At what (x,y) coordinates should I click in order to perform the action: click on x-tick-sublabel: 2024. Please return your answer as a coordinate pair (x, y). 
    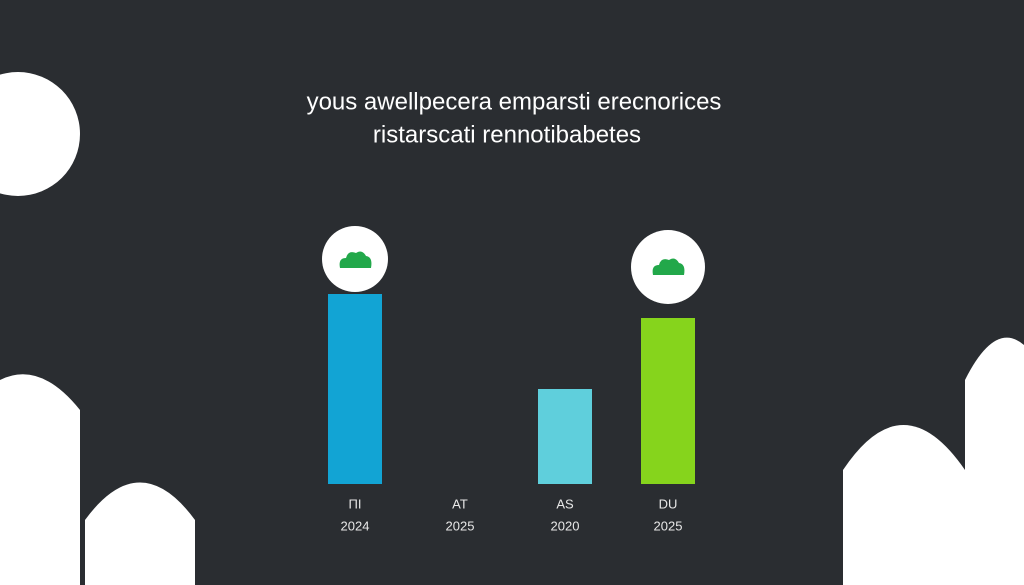
    Looking at the image, I should click on (355, 525).